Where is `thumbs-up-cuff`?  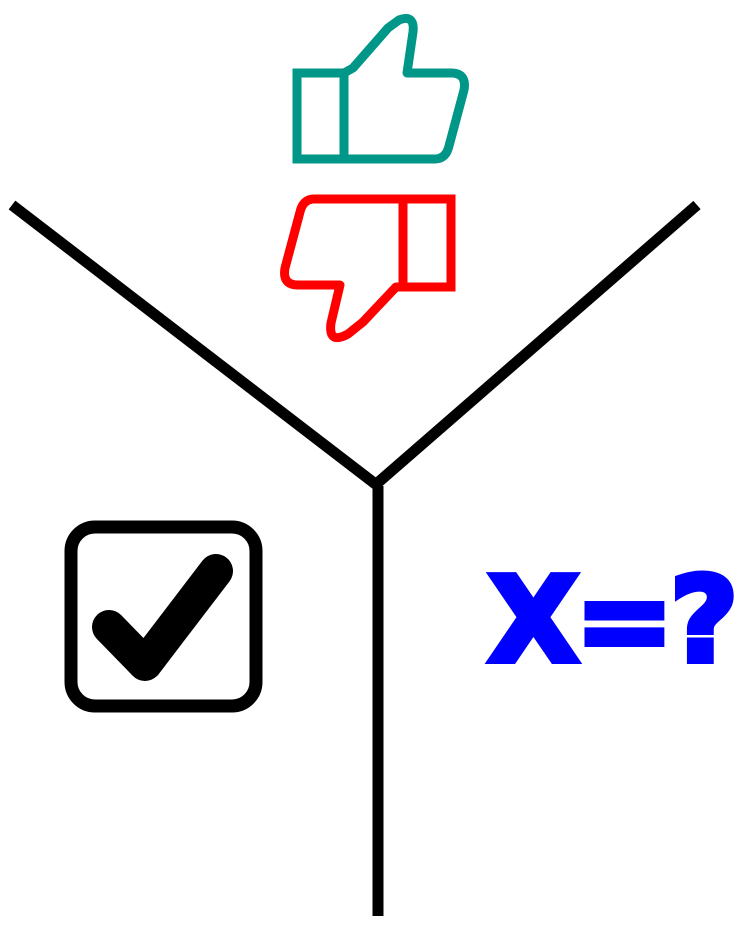
thumbs-up-cuff is located at coordinates (320, 116).